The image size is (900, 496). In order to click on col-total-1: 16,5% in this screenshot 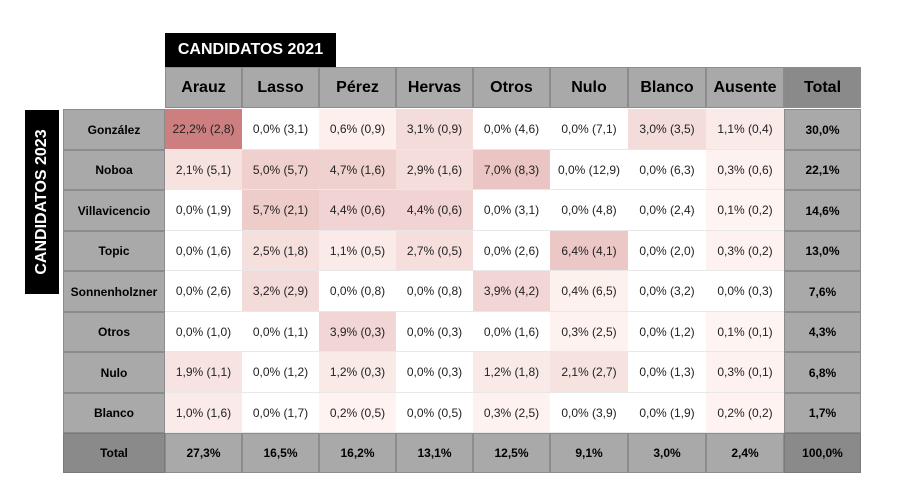, I will do `click(280, 453)`.